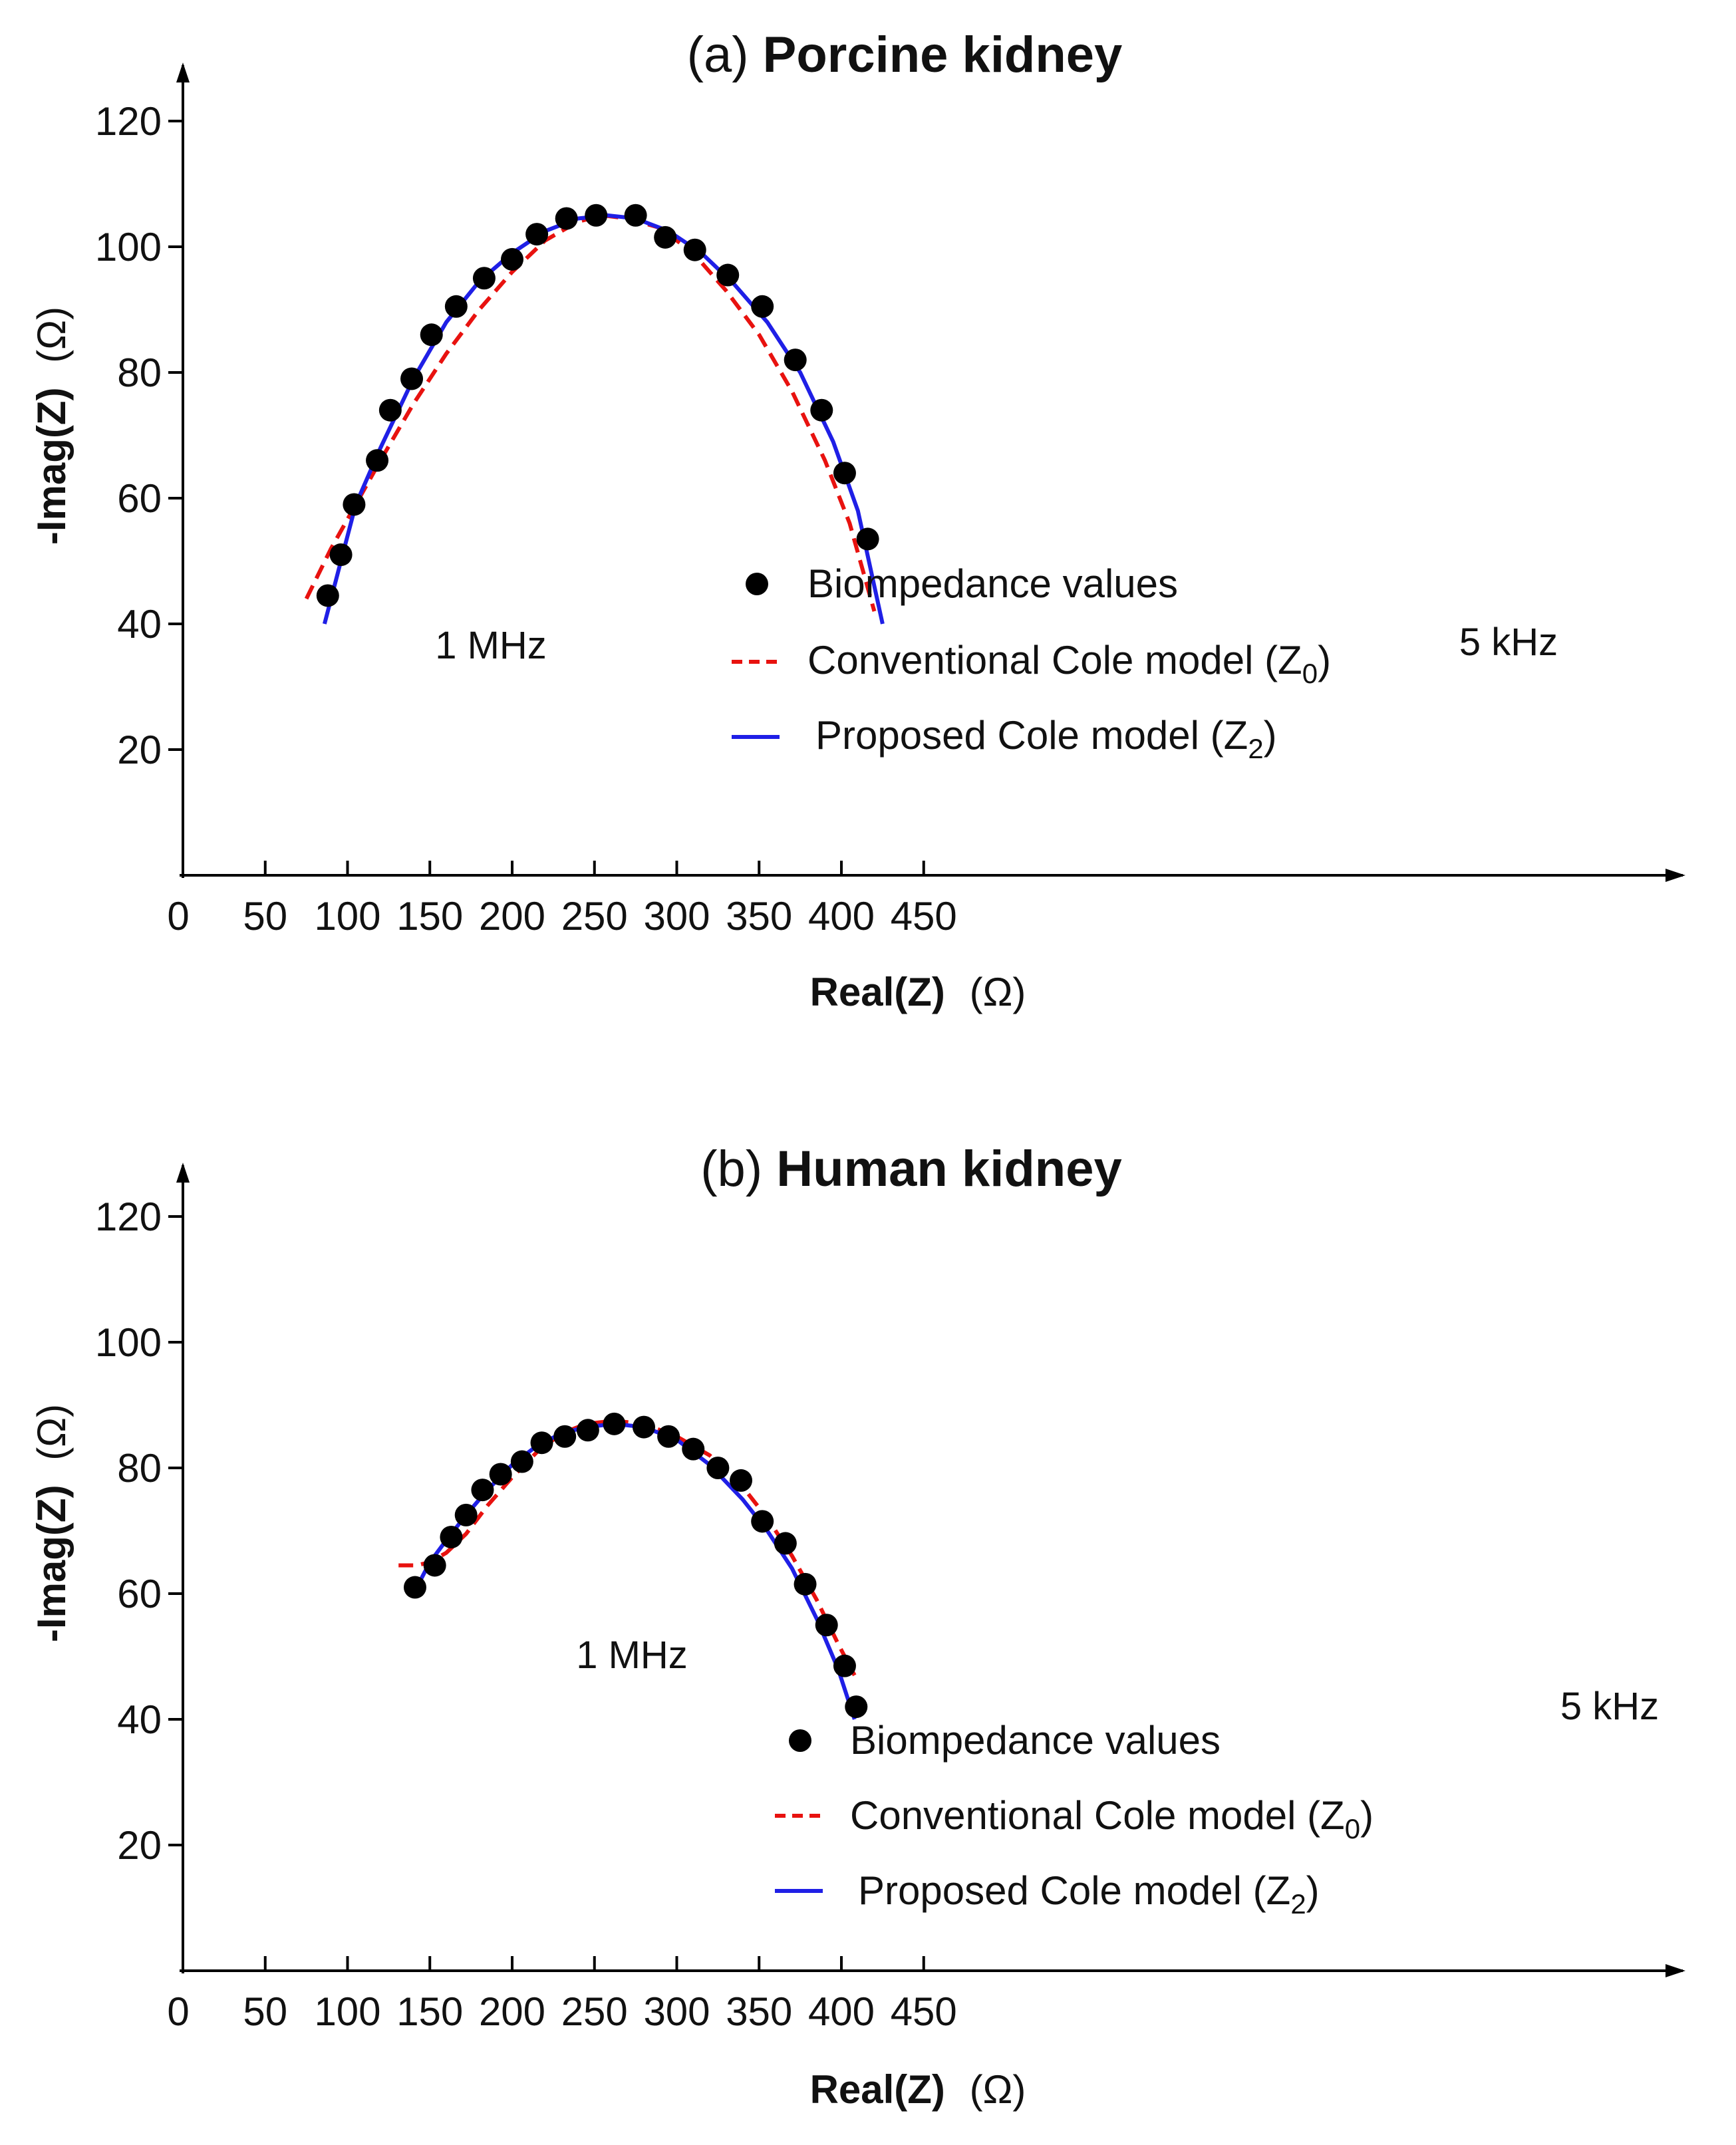 The image size is (1736, 2145). I want to click on x-tick-label: 150, so click(429, 2012).